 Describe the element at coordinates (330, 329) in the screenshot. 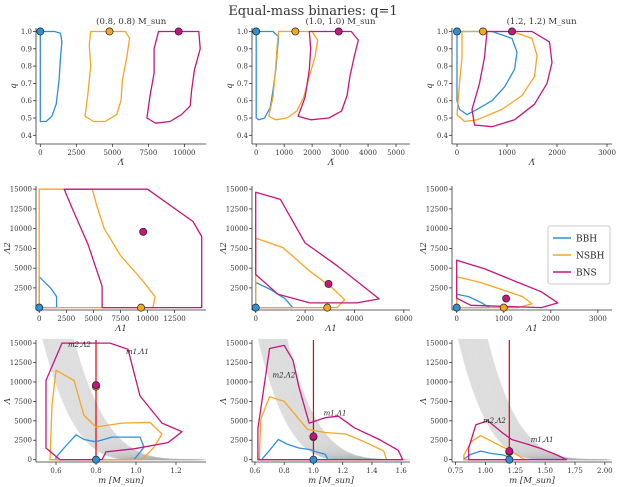

I see `x-axis-label: Λ1` at that location.